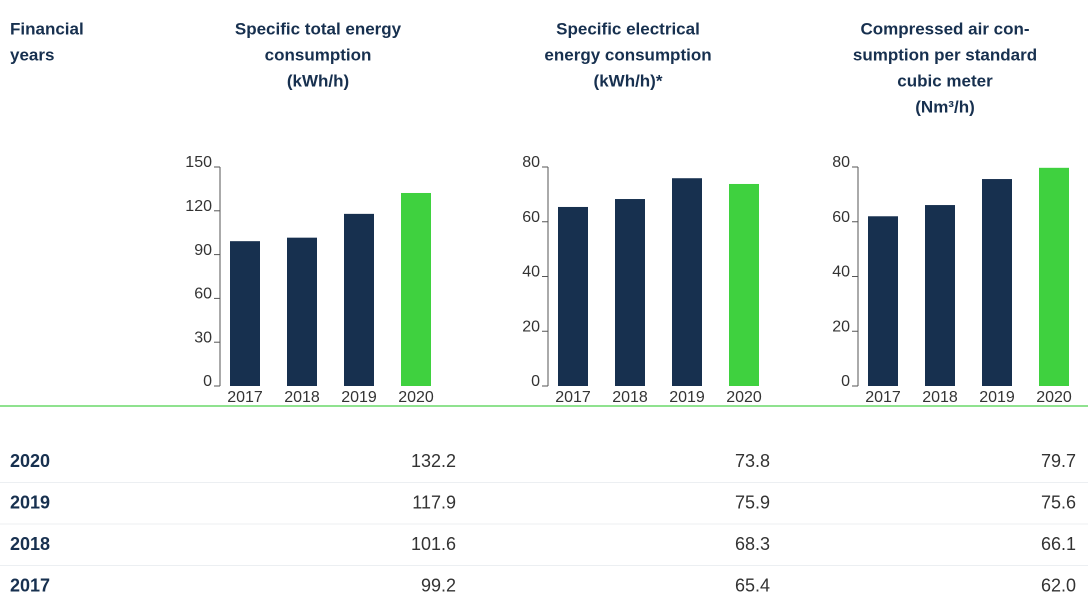 Image resolution: width=1088 pixels, height=601 pixels. What do you see at coordinates (30, 544) in the screenshot?
I see `row-year: 2018` at bounding box center [30, 544].